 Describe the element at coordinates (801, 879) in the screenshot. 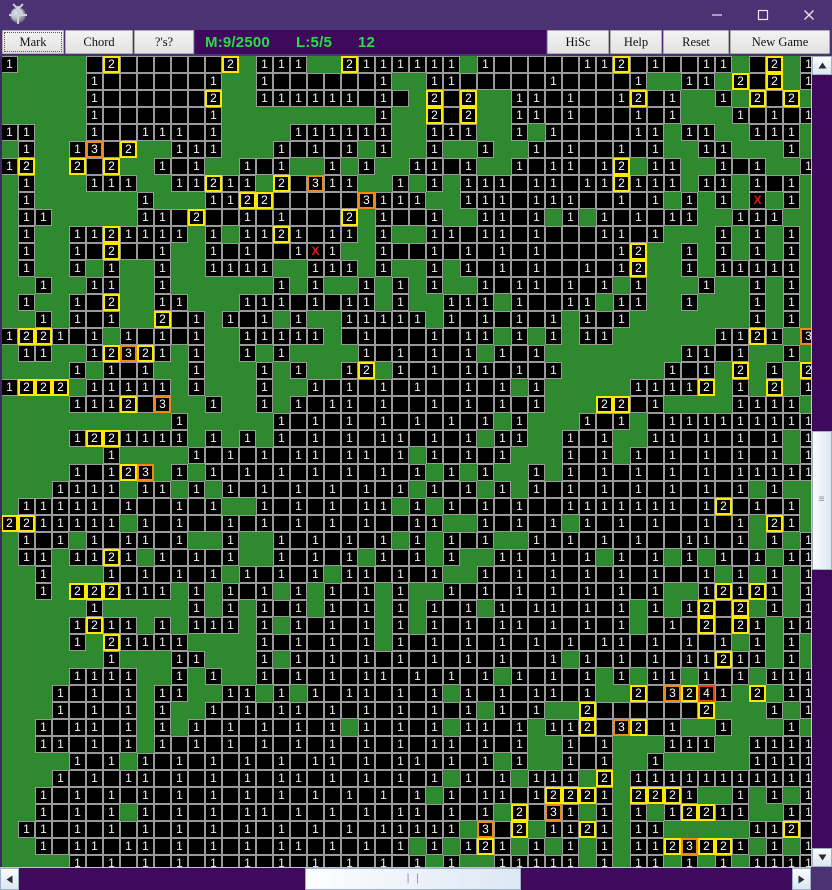

I see `scroll-right-button` at that location.